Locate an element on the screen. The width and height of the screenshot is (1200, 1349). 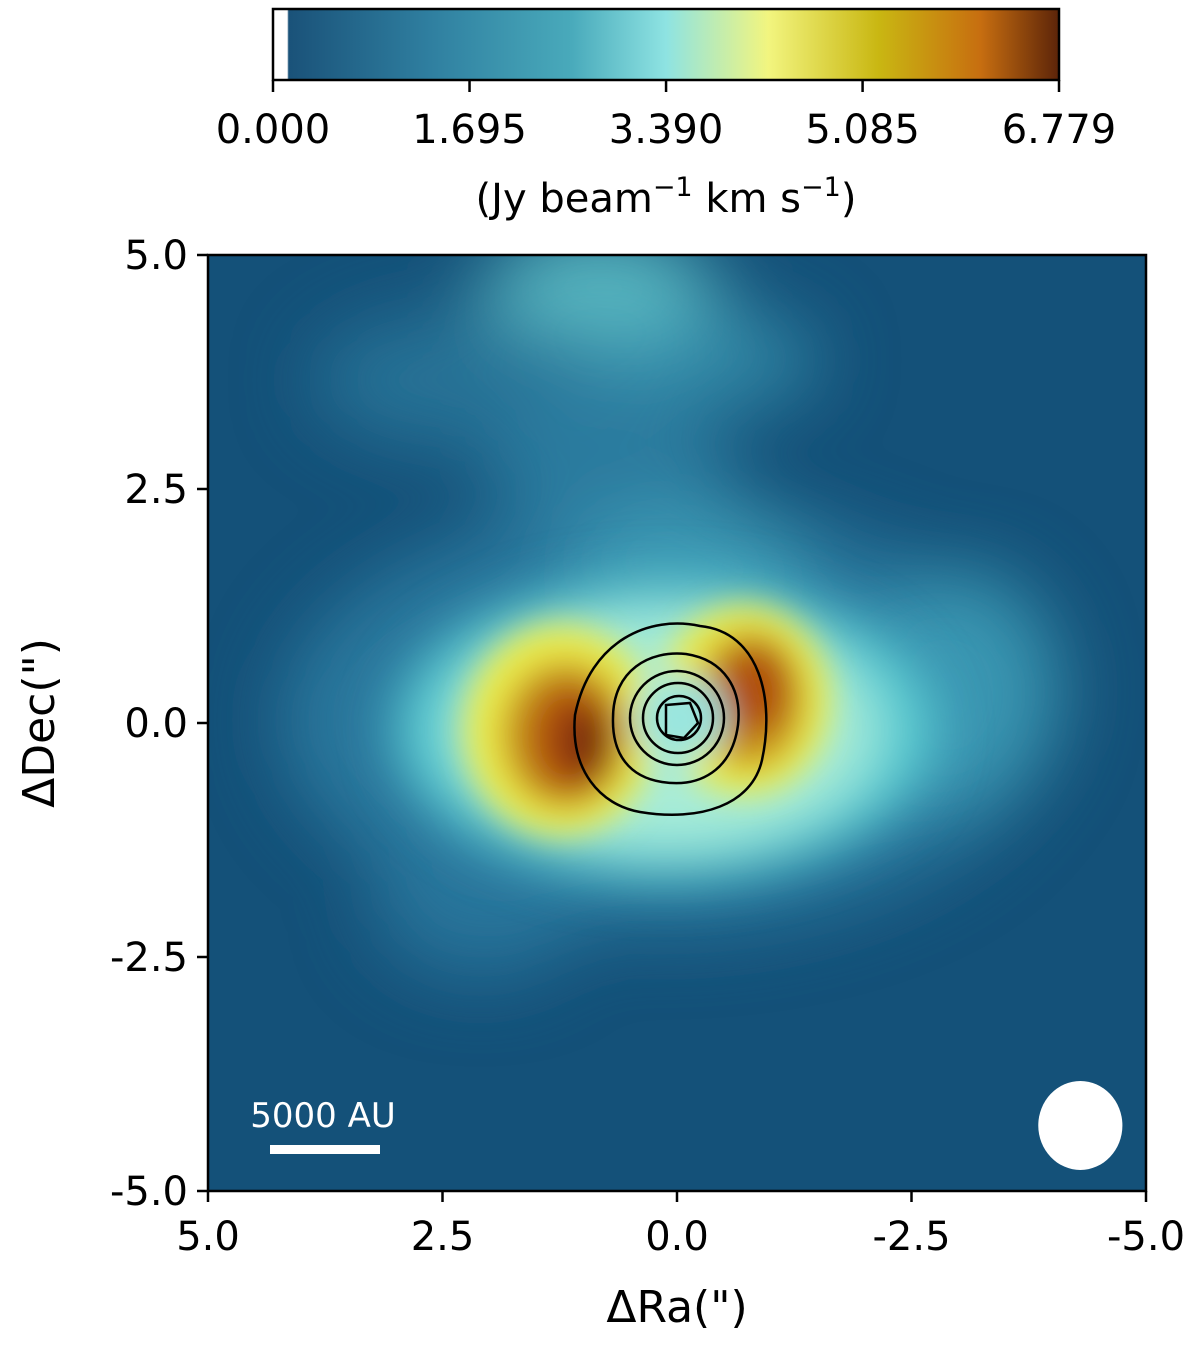
colorbar-gradient is located at coordinates (666, 44).